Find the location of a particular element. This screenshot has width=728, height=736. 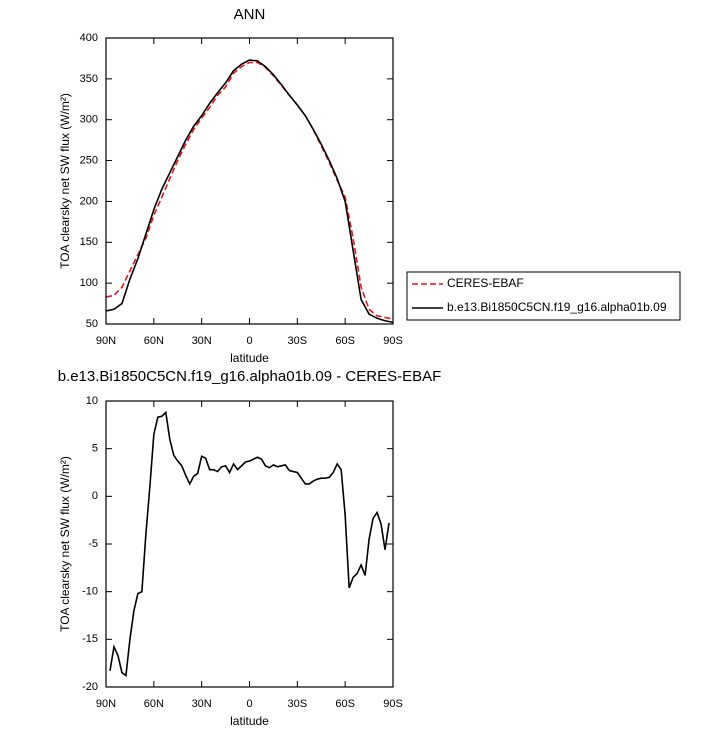

y-tick-label: 200 is located at coordinates (89, 201).